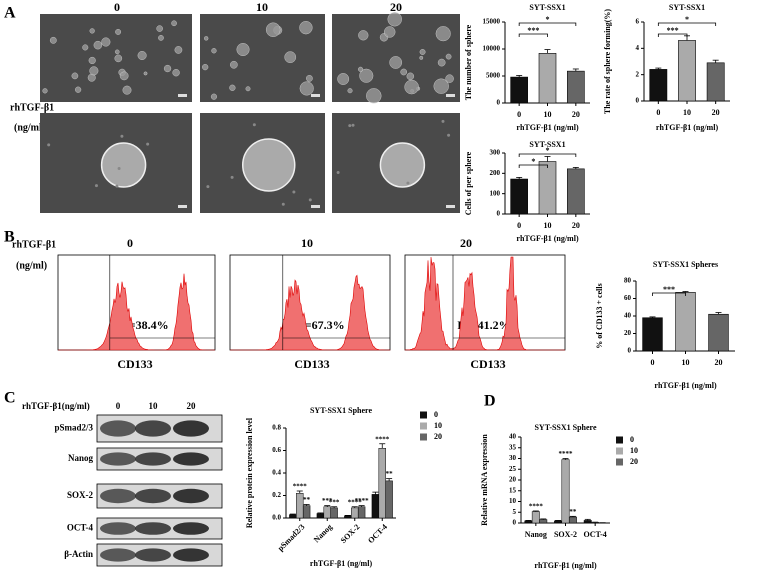 The height and width of the screenshot is (573, 777). I want to click on x-tick-label: Nanog, so click(536, 534).